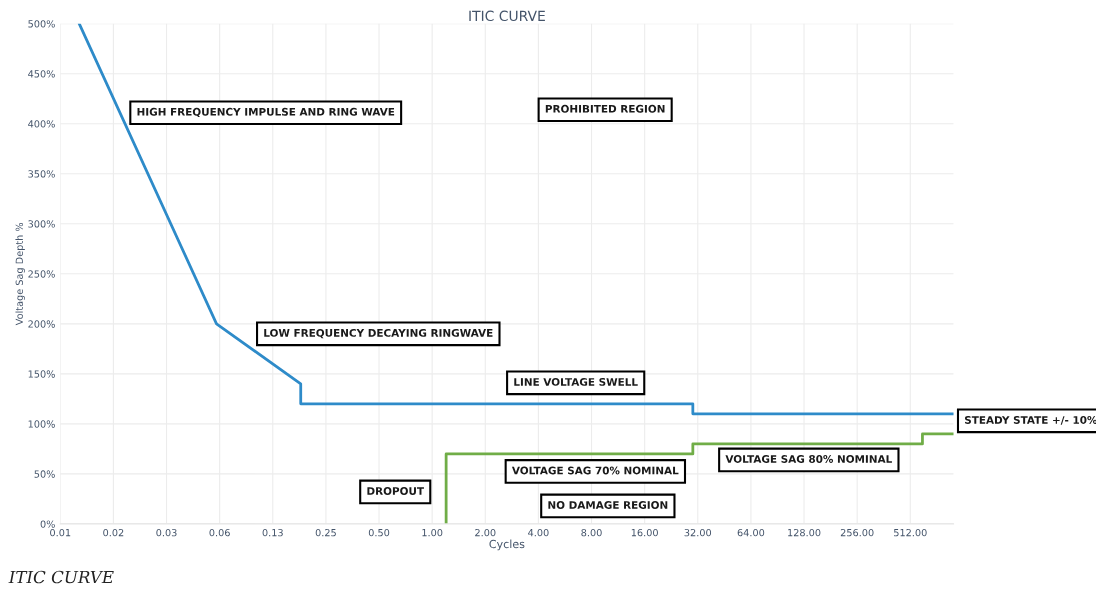 The width and height of the screenshot is (1096, 592). What do you see at coordinates (60, 532) in the screenshot?
I see `x-tick-label: 0.01` at bounding box center [60, 532].